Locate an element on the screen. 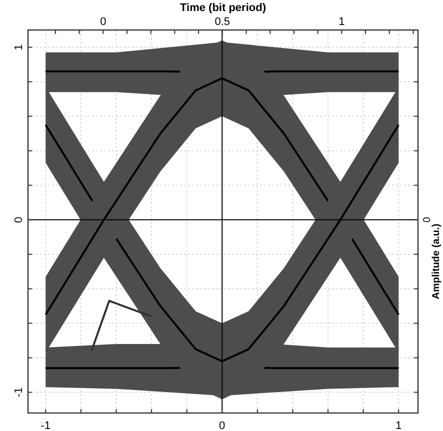 The height and width of the screenshot is (431, 443). y-tick-label: -1 is located at coordinates (19, 392).